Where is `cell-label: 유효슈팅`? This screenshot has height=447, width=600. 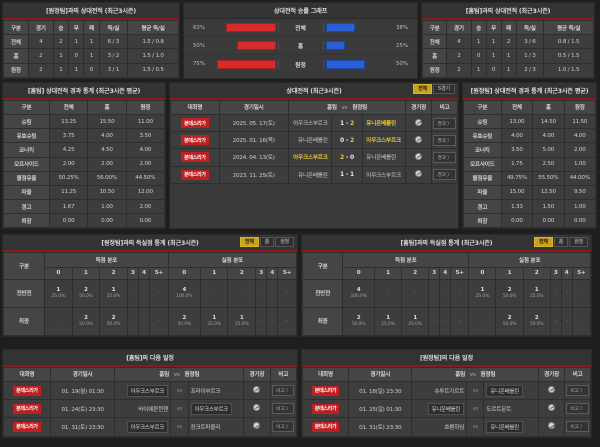 cell-label: 유효슈팅 is located at coordinates (26, 136).